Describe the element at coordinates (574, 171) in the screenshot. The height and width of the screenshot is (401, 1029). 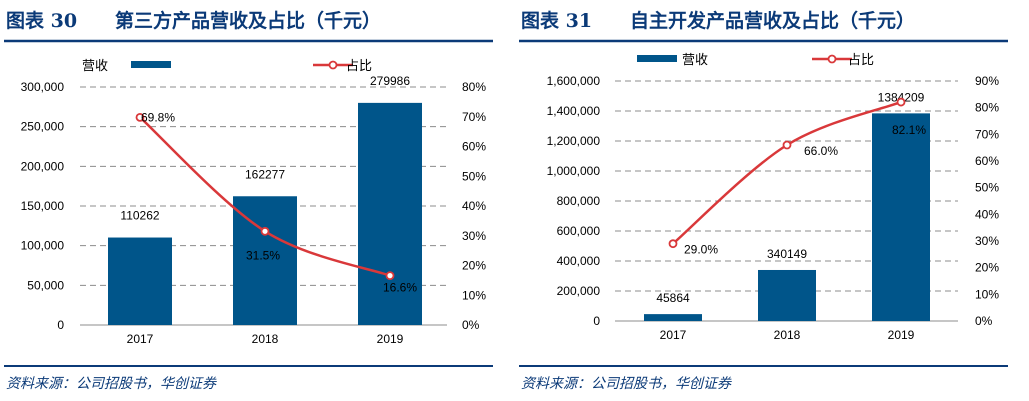
I see `y-left-tick-label: 1,000,000` at that location.